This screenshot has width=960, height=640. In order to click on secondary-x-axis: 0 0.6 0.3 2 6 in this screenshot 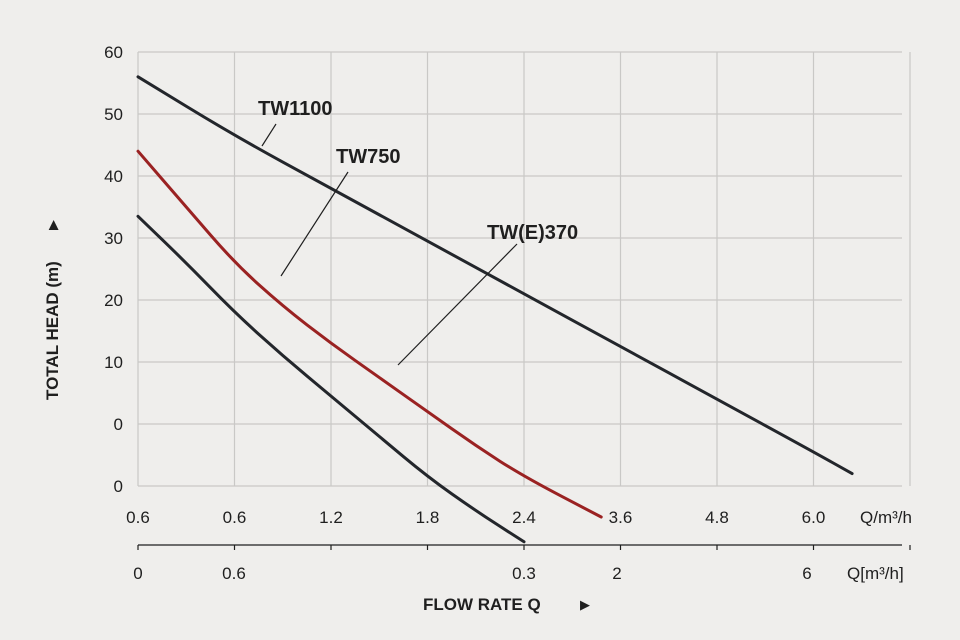, I will do `click(522, 563)`.